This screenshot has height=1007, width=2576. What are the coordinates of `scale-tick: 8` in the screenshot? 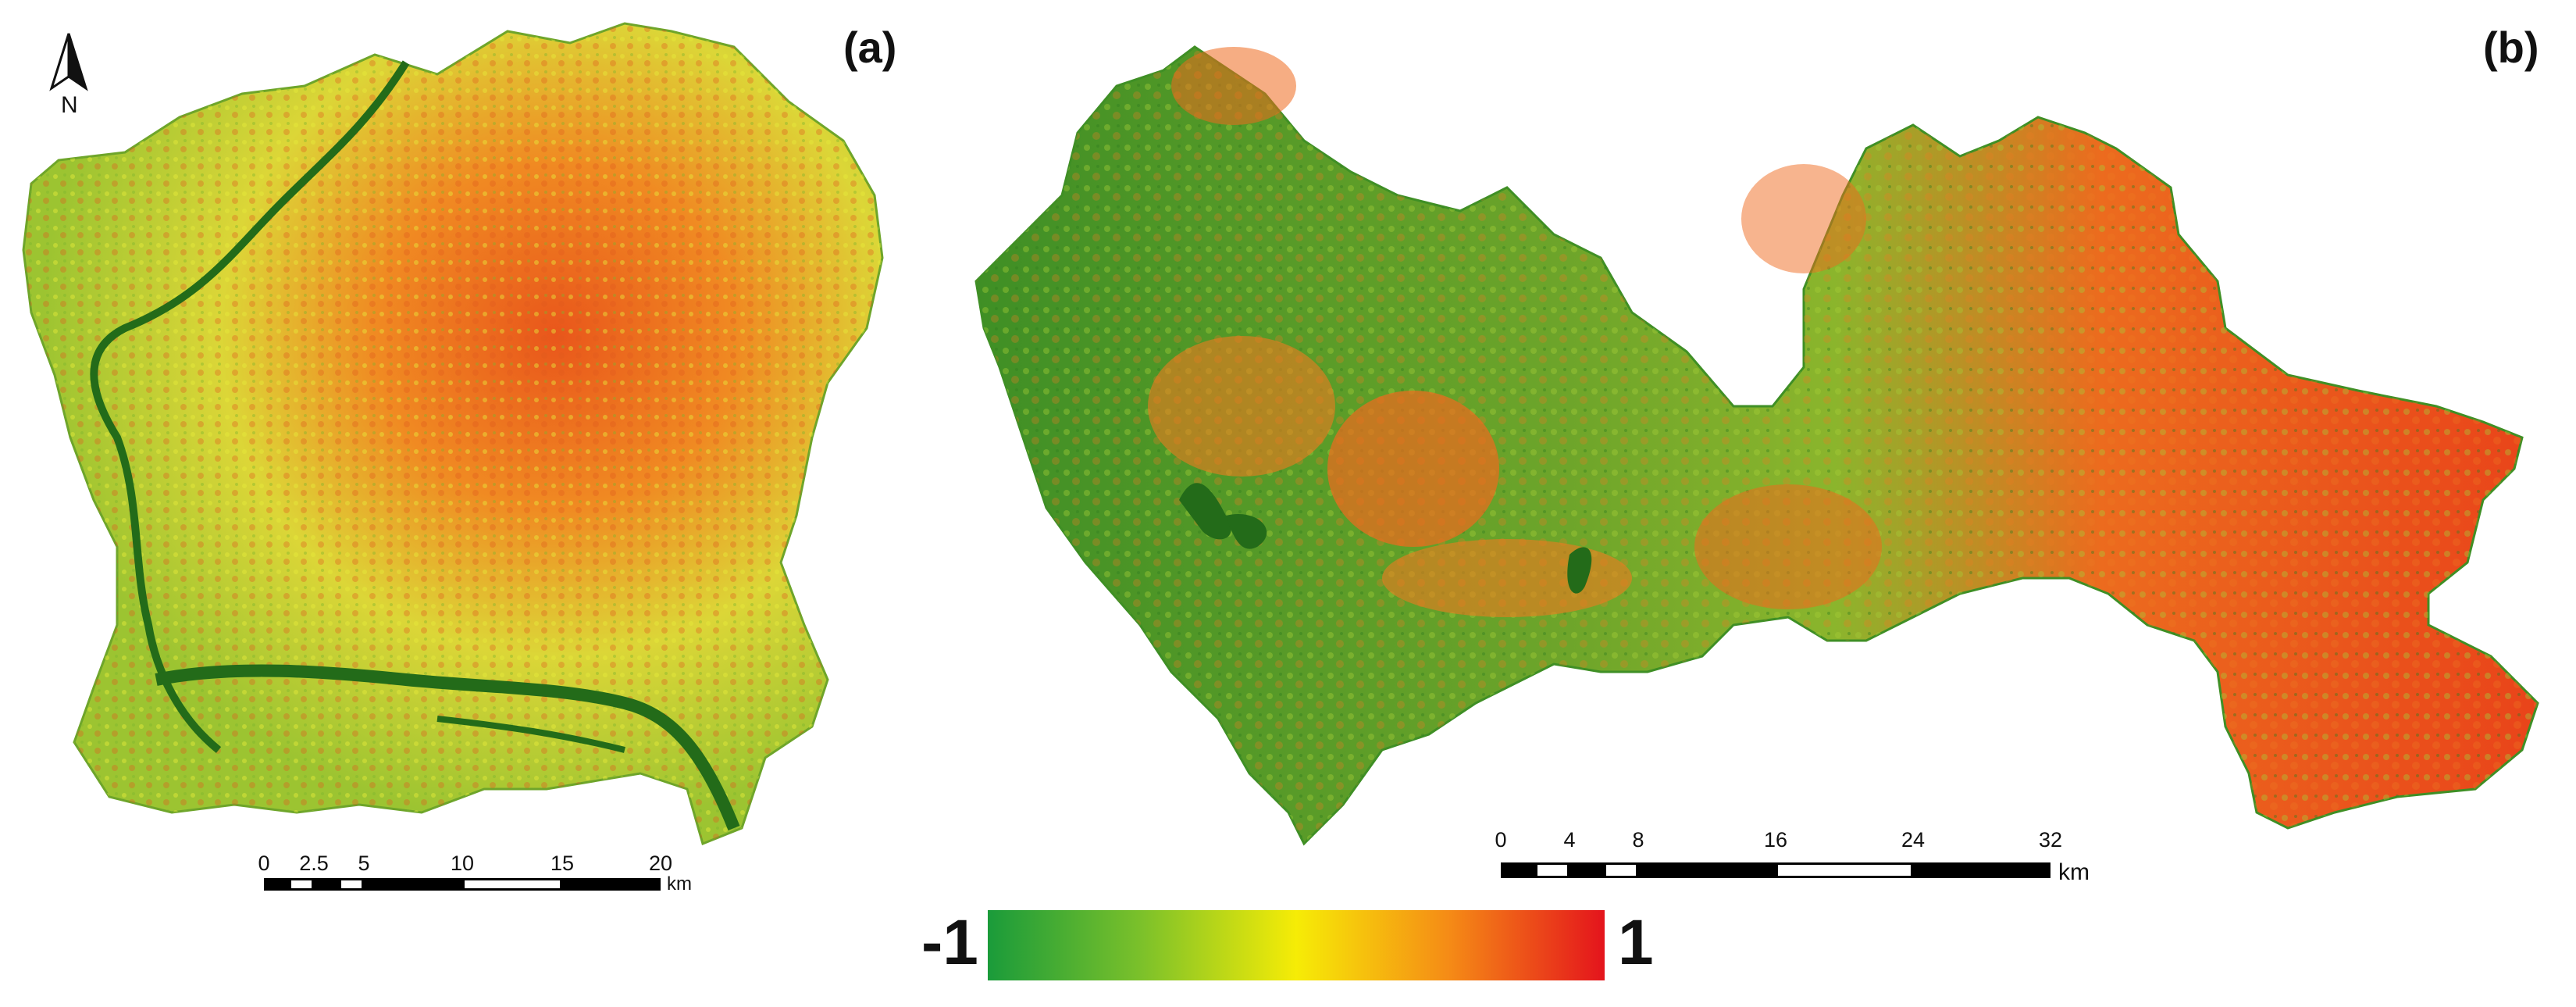 It's located at (1638, 840).